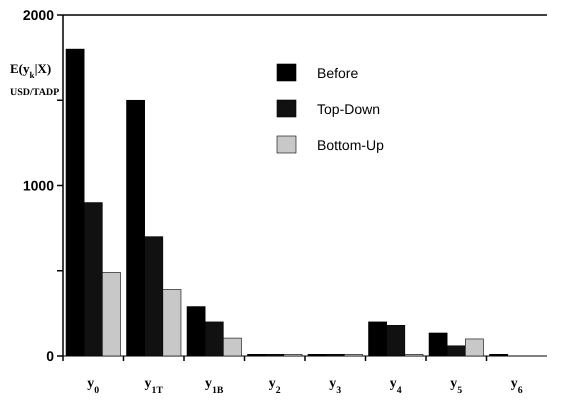 This screenshot has width=561, height=409. Describe the element at coordinates (516, 386) in the screenshot. I see `x-tick-label: y$_{6}$` at that location.